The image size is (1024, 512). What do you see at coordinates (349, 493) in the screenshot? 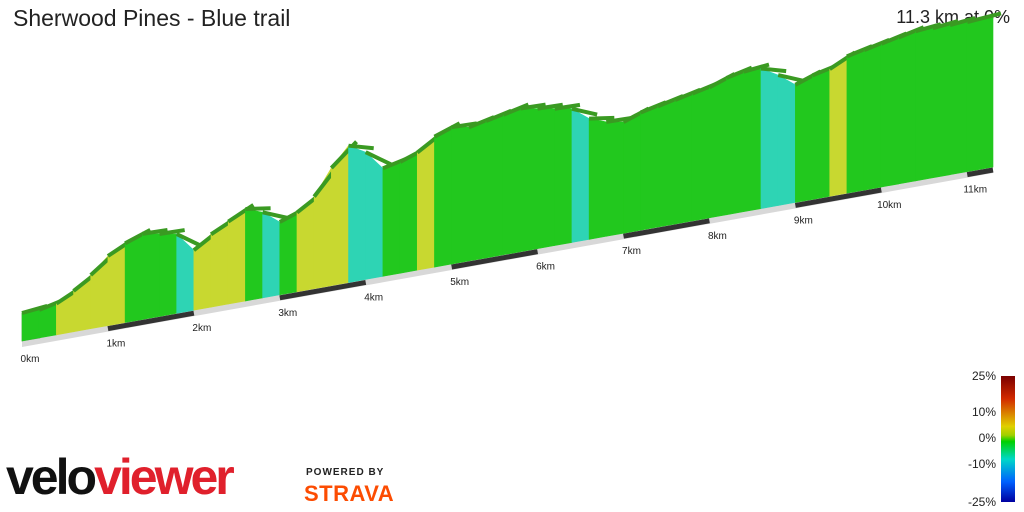
I see `strava-logo: STRAVA` at bounding box center [349, 493].